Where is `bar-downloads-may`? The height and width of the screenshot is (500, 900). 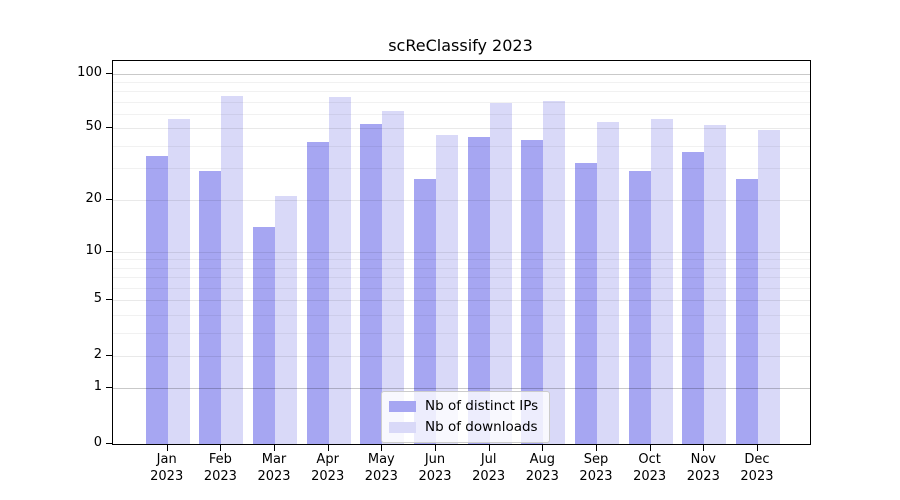
bar-downloads-may is located at coordinates (393, 277).